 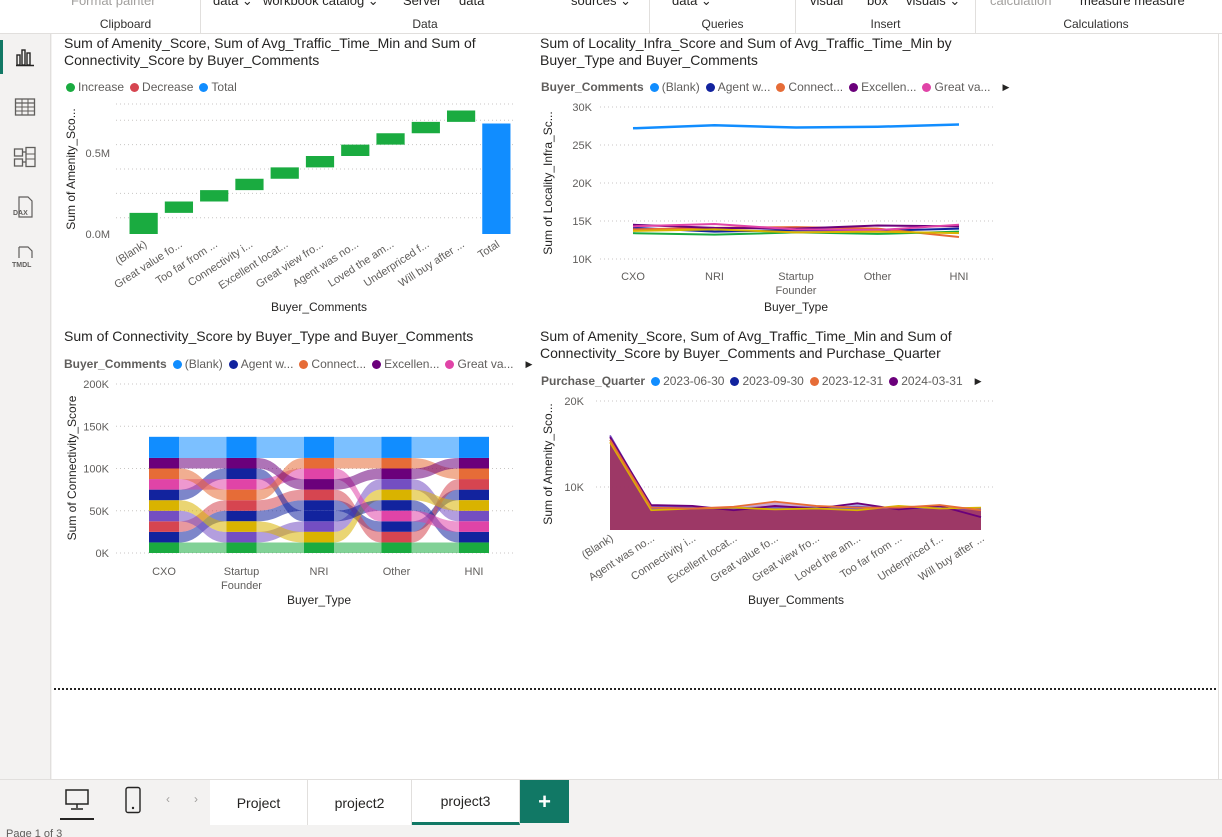 I want to click on legend-item: Total, so click(x=218, y=87).